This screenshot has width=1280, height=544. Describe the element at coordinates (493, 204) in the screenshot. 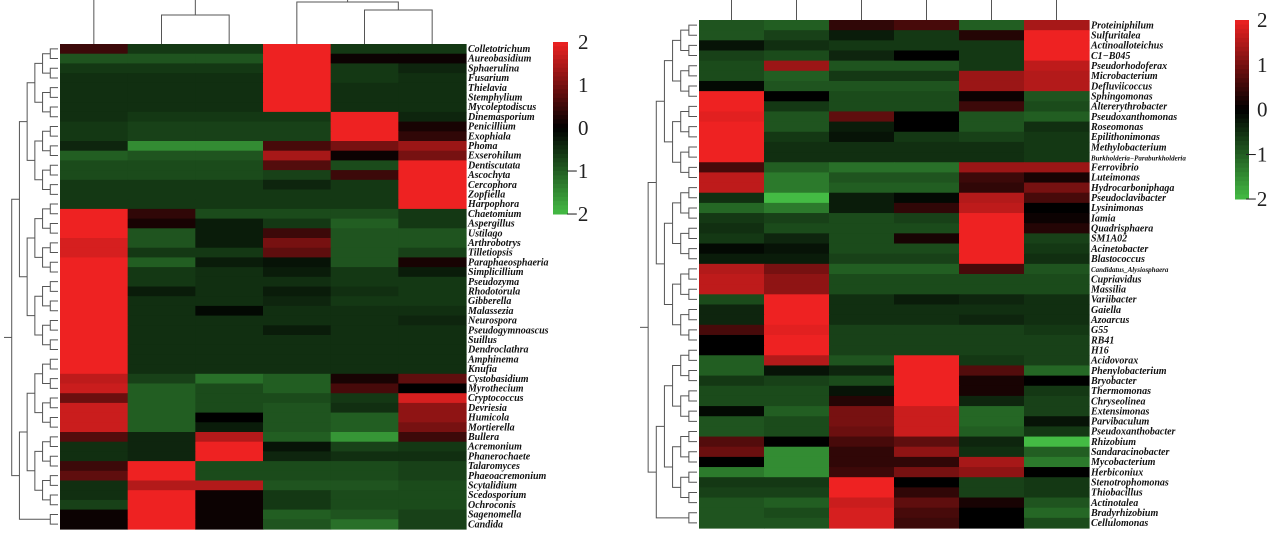

I see `row-label: Harpophora` at that location.